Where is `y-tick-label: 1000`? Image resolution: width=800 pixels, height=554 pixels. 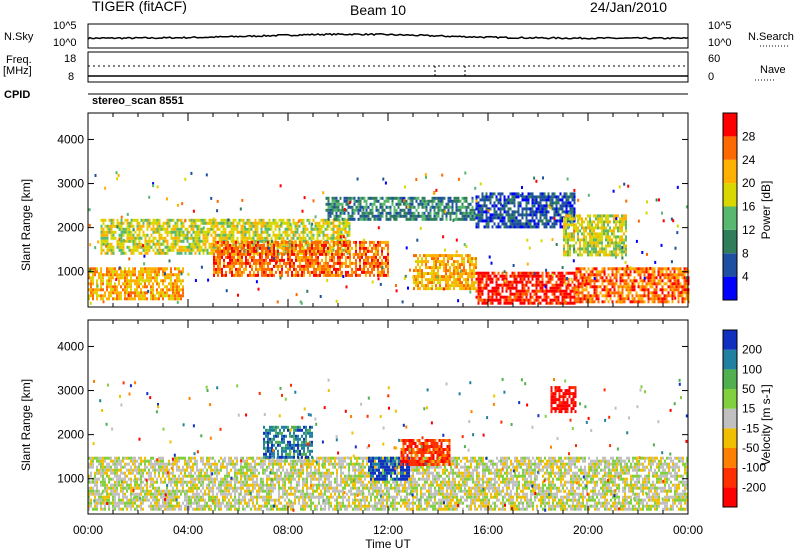 y-tick-label: 1000 is located at coordinates (70, 272).